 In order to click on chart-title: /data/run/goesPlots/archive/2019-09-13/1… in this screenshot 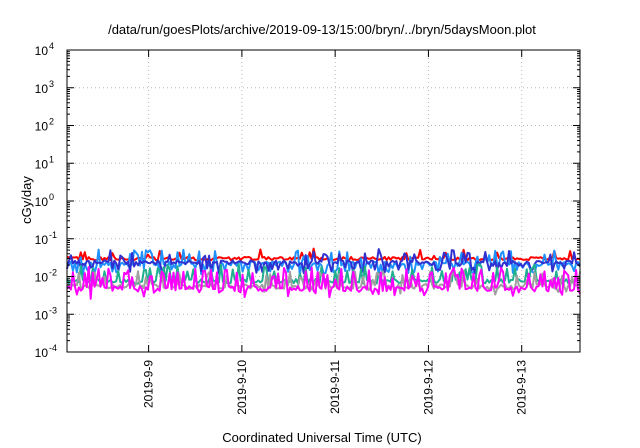, I will do `click(322, 29)`.